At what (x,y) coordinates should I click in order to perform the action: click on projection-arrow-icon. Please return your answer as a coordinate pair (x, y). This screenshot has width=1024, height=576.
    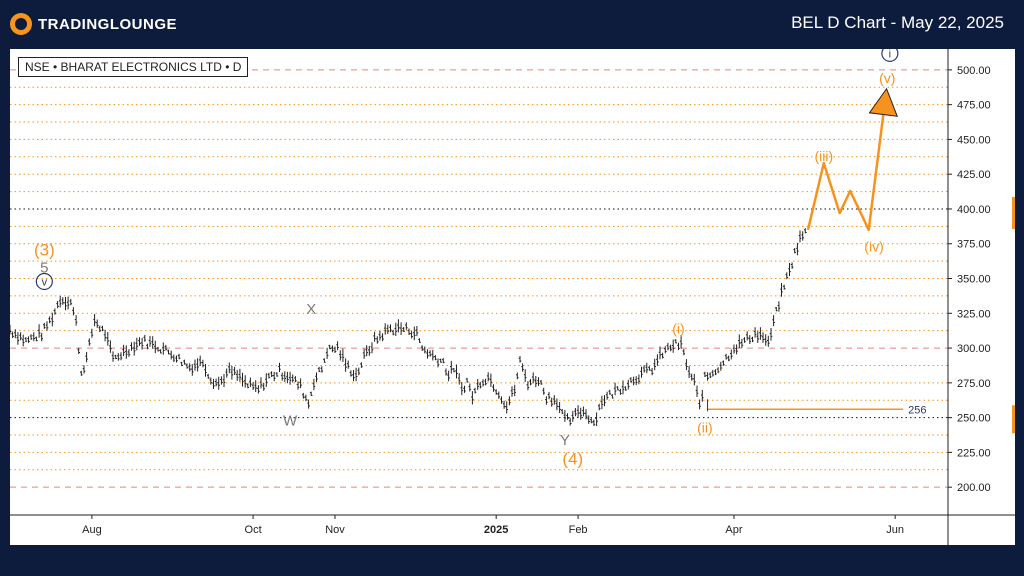
    Looking at the image, I should click on (883, 102).